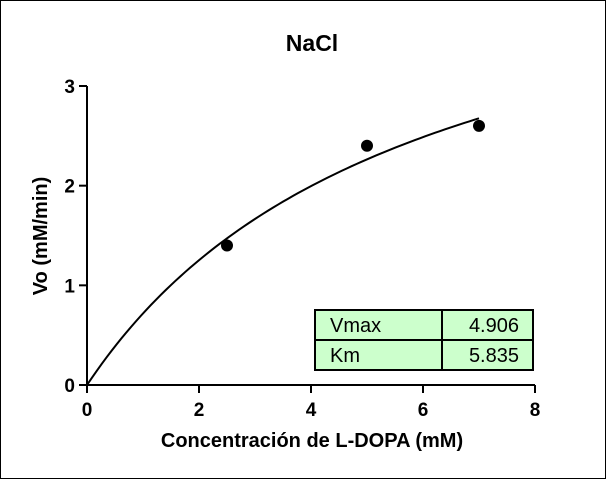 The height and width of the screenshot is (480, 606). I want to click on x-tick-label: 4, so click(311, 410).